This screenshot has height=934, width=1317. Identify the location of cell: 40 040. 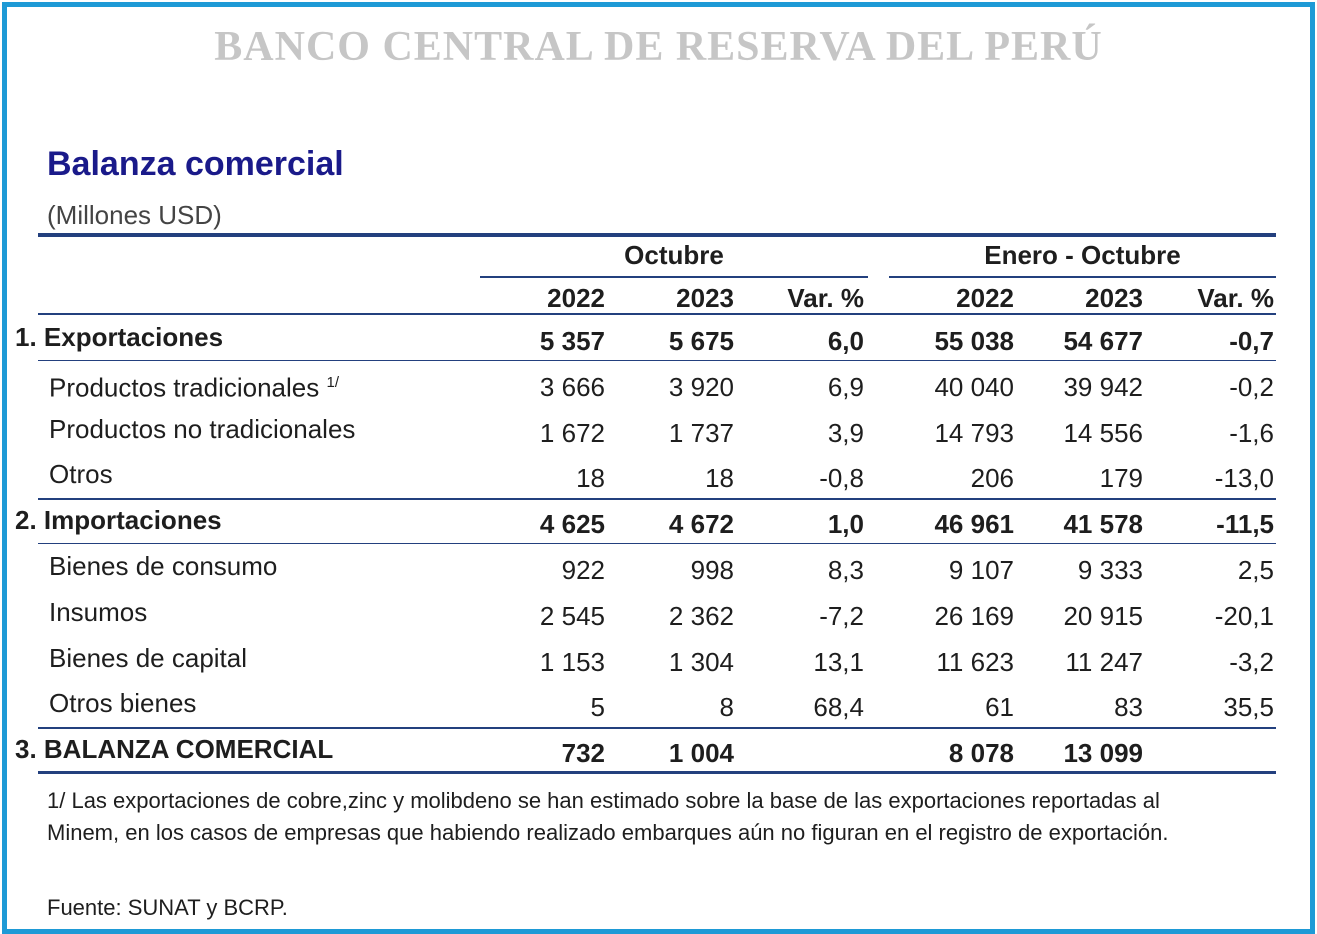
(974, 387).